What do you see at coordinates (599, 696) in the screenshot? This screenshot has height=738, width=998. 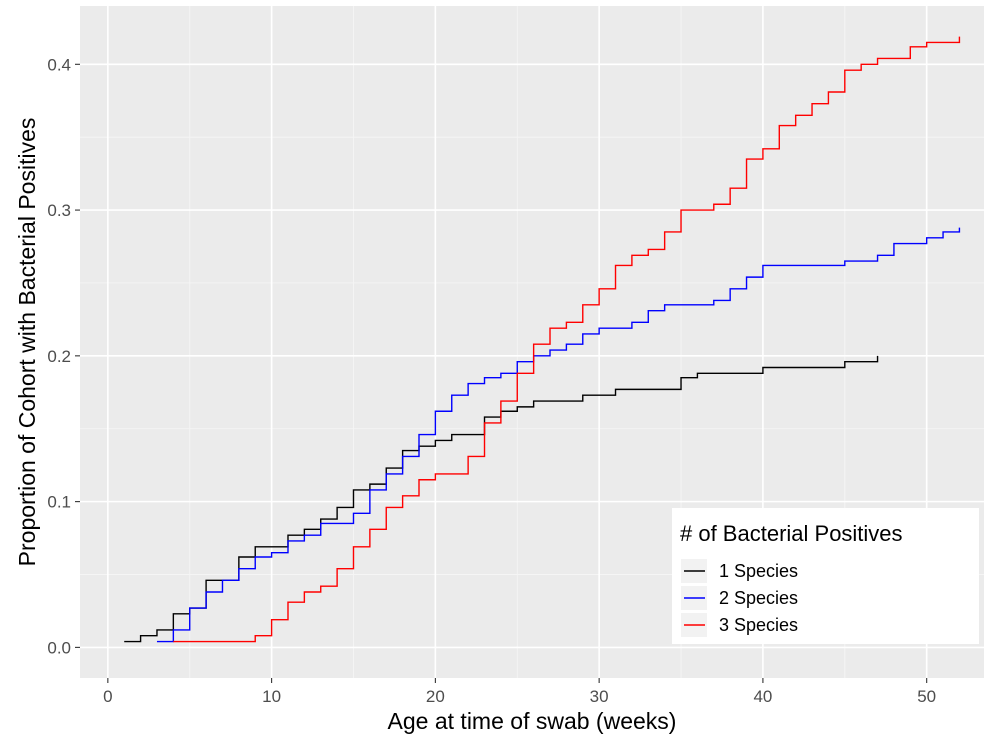 I see `x-tick-label: 30` at bounding box center [599, 696].